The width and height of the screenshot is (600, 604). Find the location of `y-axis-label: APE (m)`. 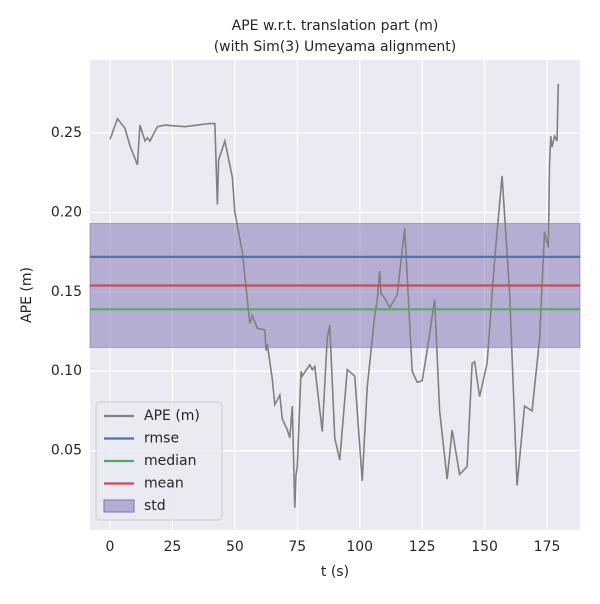

y-axis-label: APE (m) is located at coordinates (27, 295).